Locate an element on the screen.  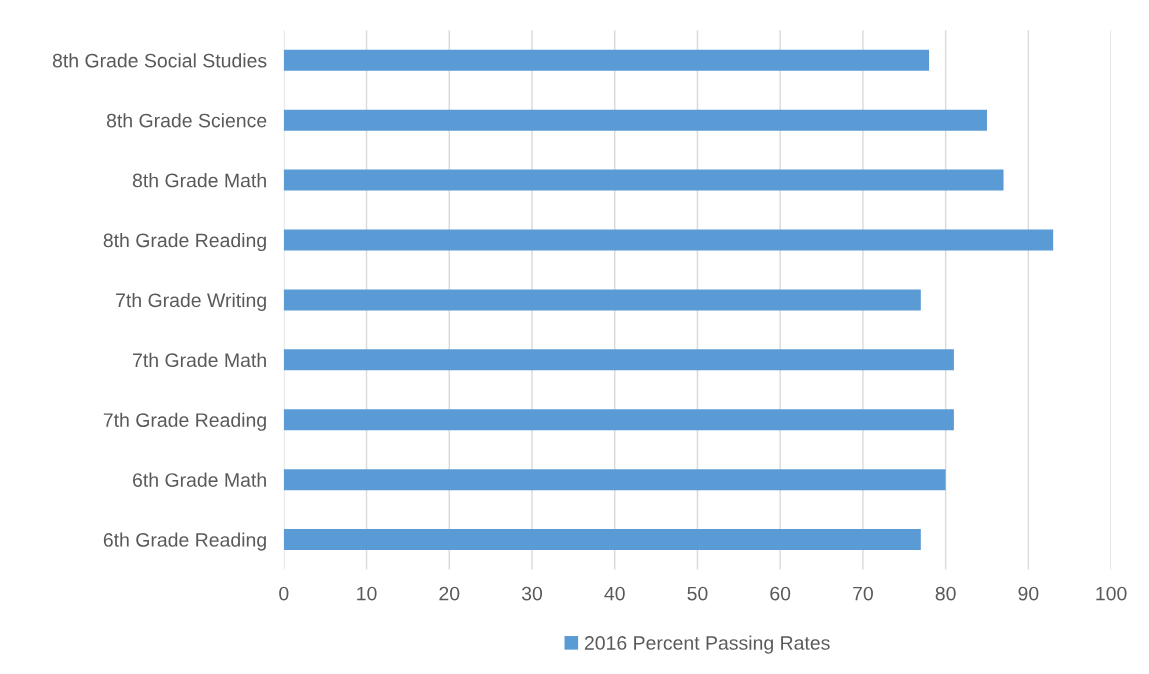
x-tick-label: 40 is located at coordinates (614, 593).